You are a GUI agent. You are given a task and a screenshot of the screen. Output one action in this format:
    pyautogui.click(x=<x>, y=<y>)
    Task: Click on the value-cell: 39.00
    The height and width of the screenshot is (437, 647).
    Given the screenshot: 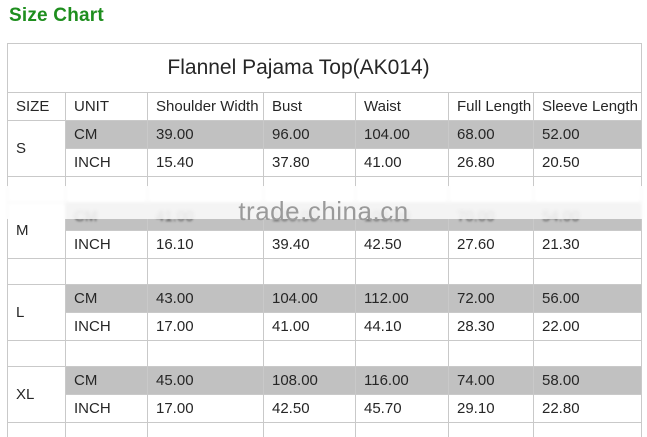 What is the action you would take?
    pyautogui.click(x=205, y=134)
    